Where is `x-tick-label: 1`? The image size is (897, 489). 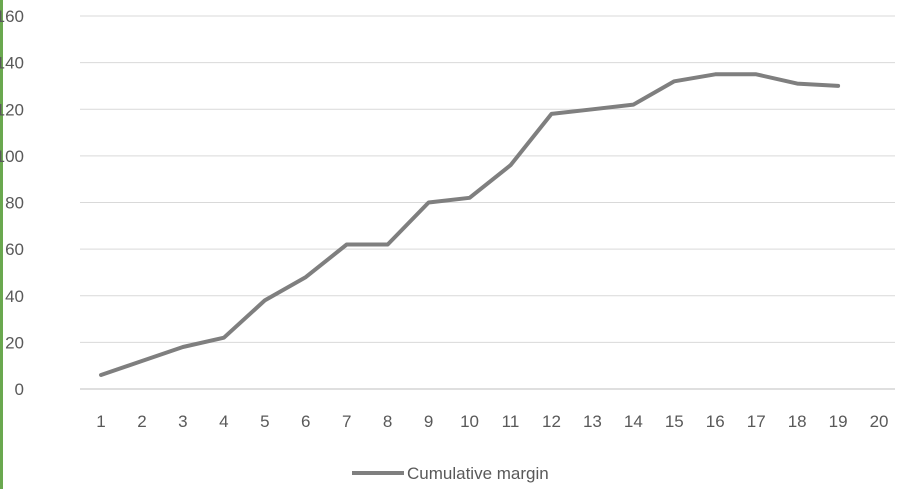 x-tick-label: 1 is located at coordinates (100, 421).